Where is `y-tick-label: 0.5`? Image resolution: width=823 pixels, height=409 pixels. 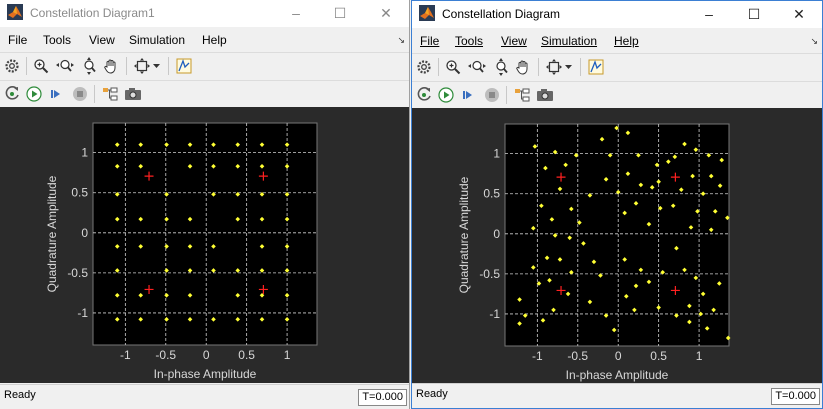 y-tick-label: 0.5 is located at coordinates (79, 193).